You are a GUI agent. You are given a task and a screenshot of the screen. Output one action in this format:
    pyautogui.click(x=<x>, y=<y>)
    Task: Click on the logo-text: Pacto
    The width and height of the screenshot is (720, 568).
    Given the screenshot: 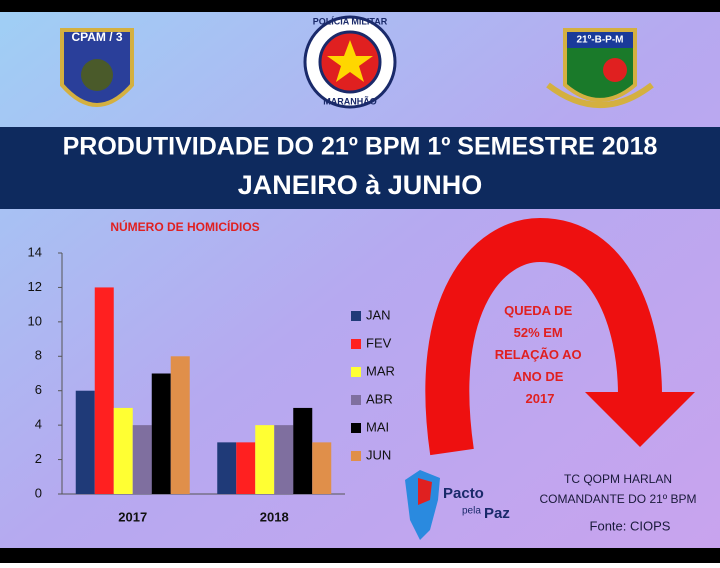 What is the action you would take?
    pyautogui.click(x=463, y=493)
    